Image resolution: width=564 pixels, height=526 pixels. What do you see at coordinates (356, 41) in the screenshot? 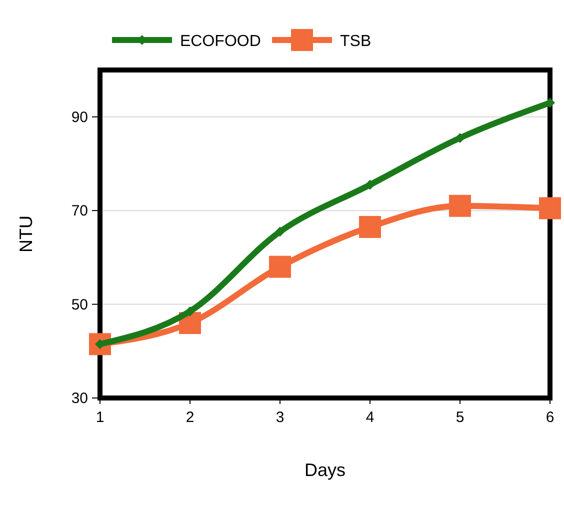
I see `legend-label: TSB` at bounding box center [356, 41].